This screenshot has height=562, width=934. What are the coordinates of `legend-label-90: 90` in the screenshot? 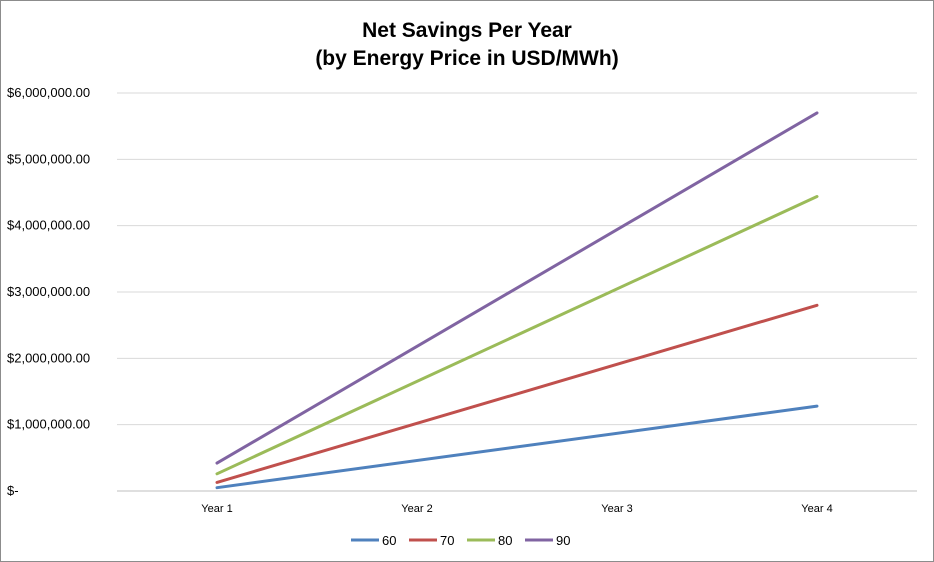 It's located at (563, 540).